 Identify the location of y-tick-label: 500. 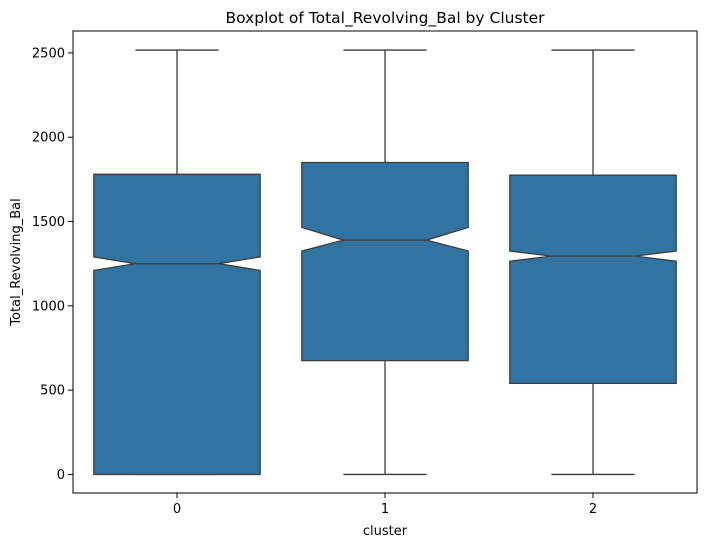
(52, 391).